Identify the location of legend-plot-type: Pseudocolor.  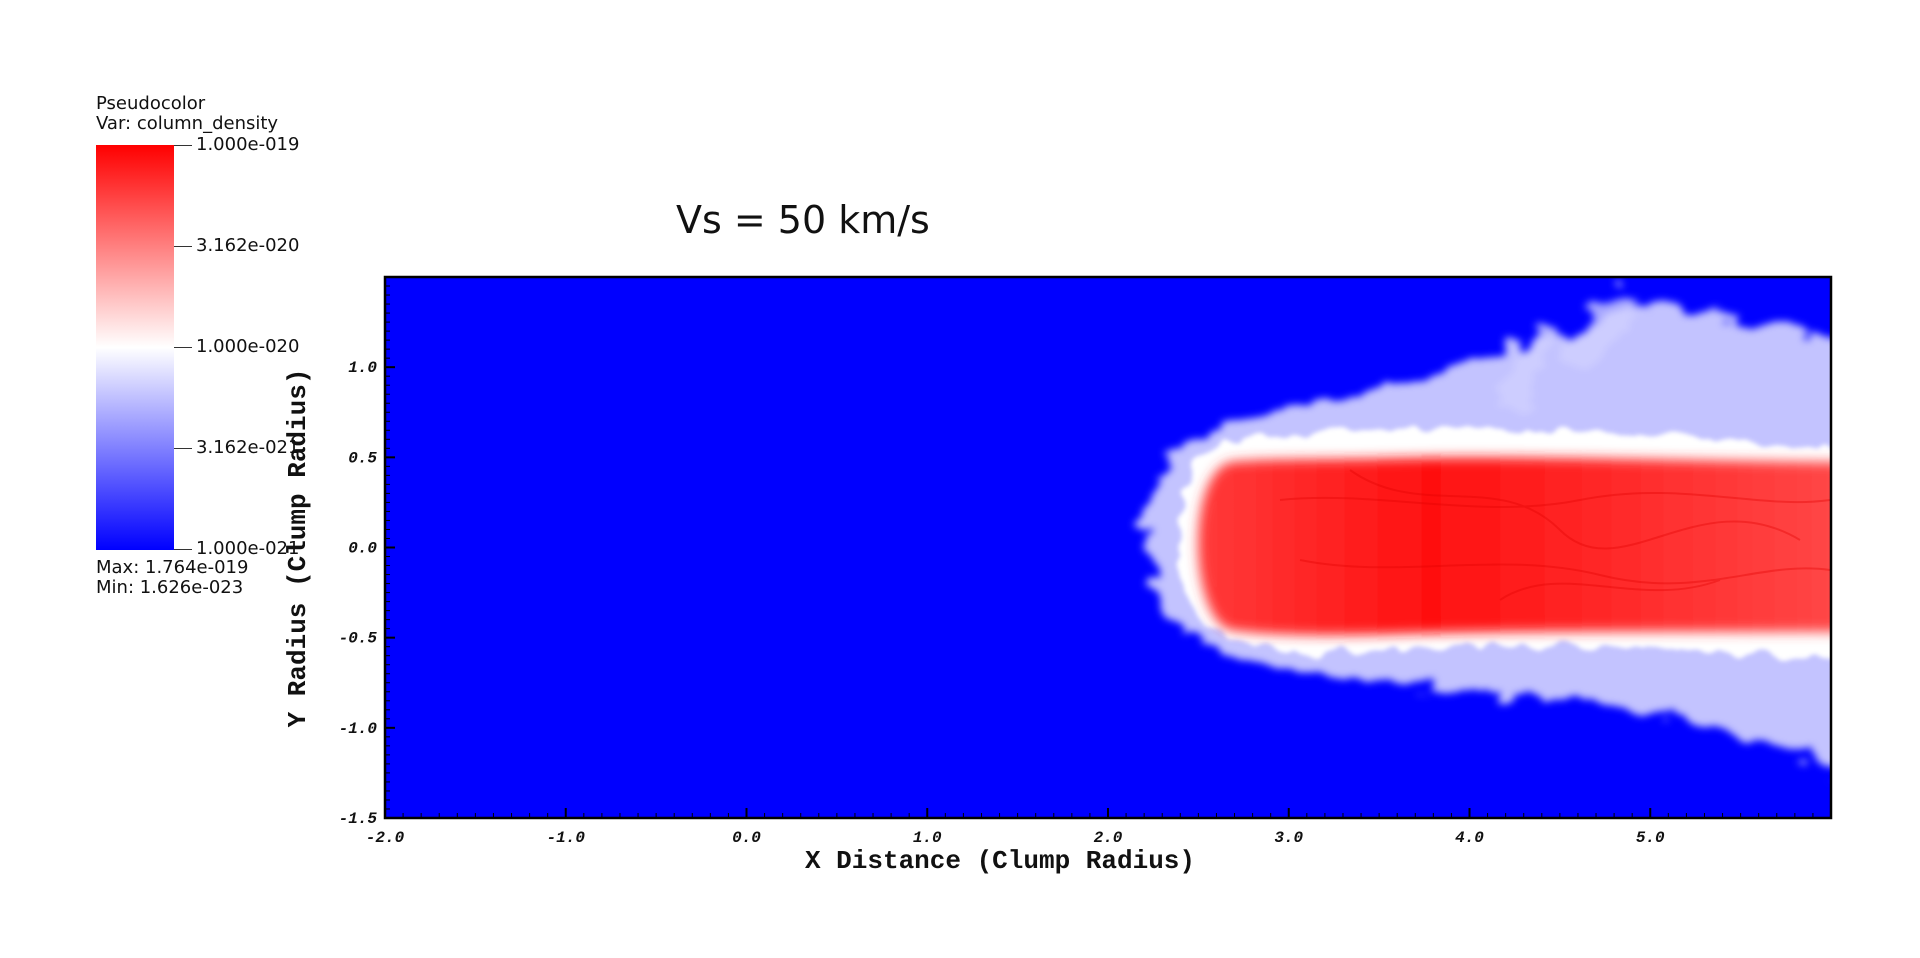
(151, 103).